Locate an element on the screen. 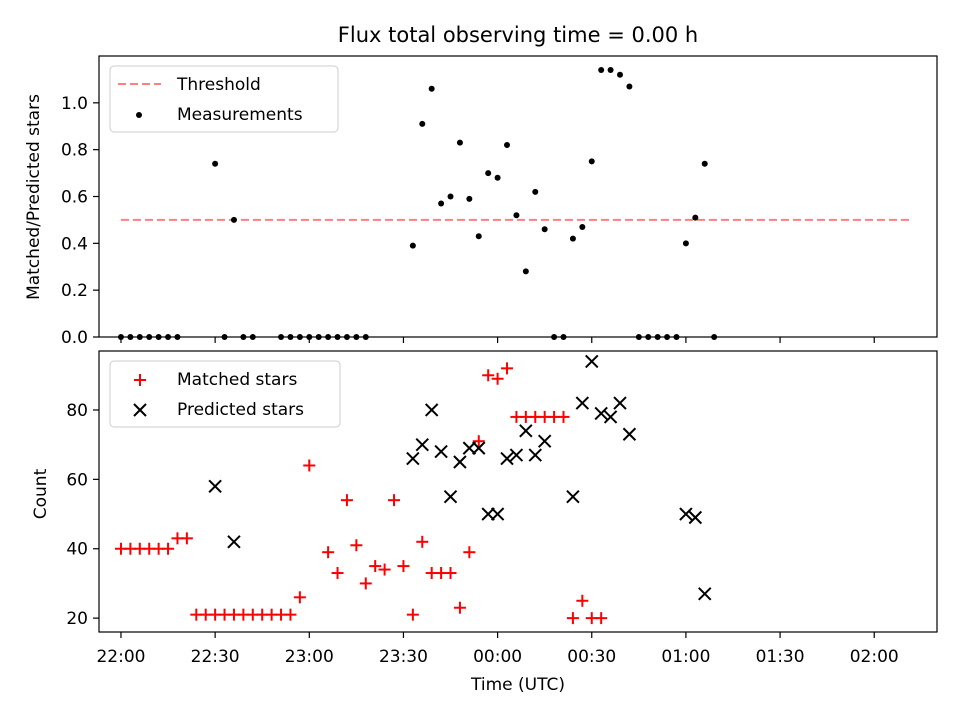  bottom-legend-box is located at coordinates (225, 394).